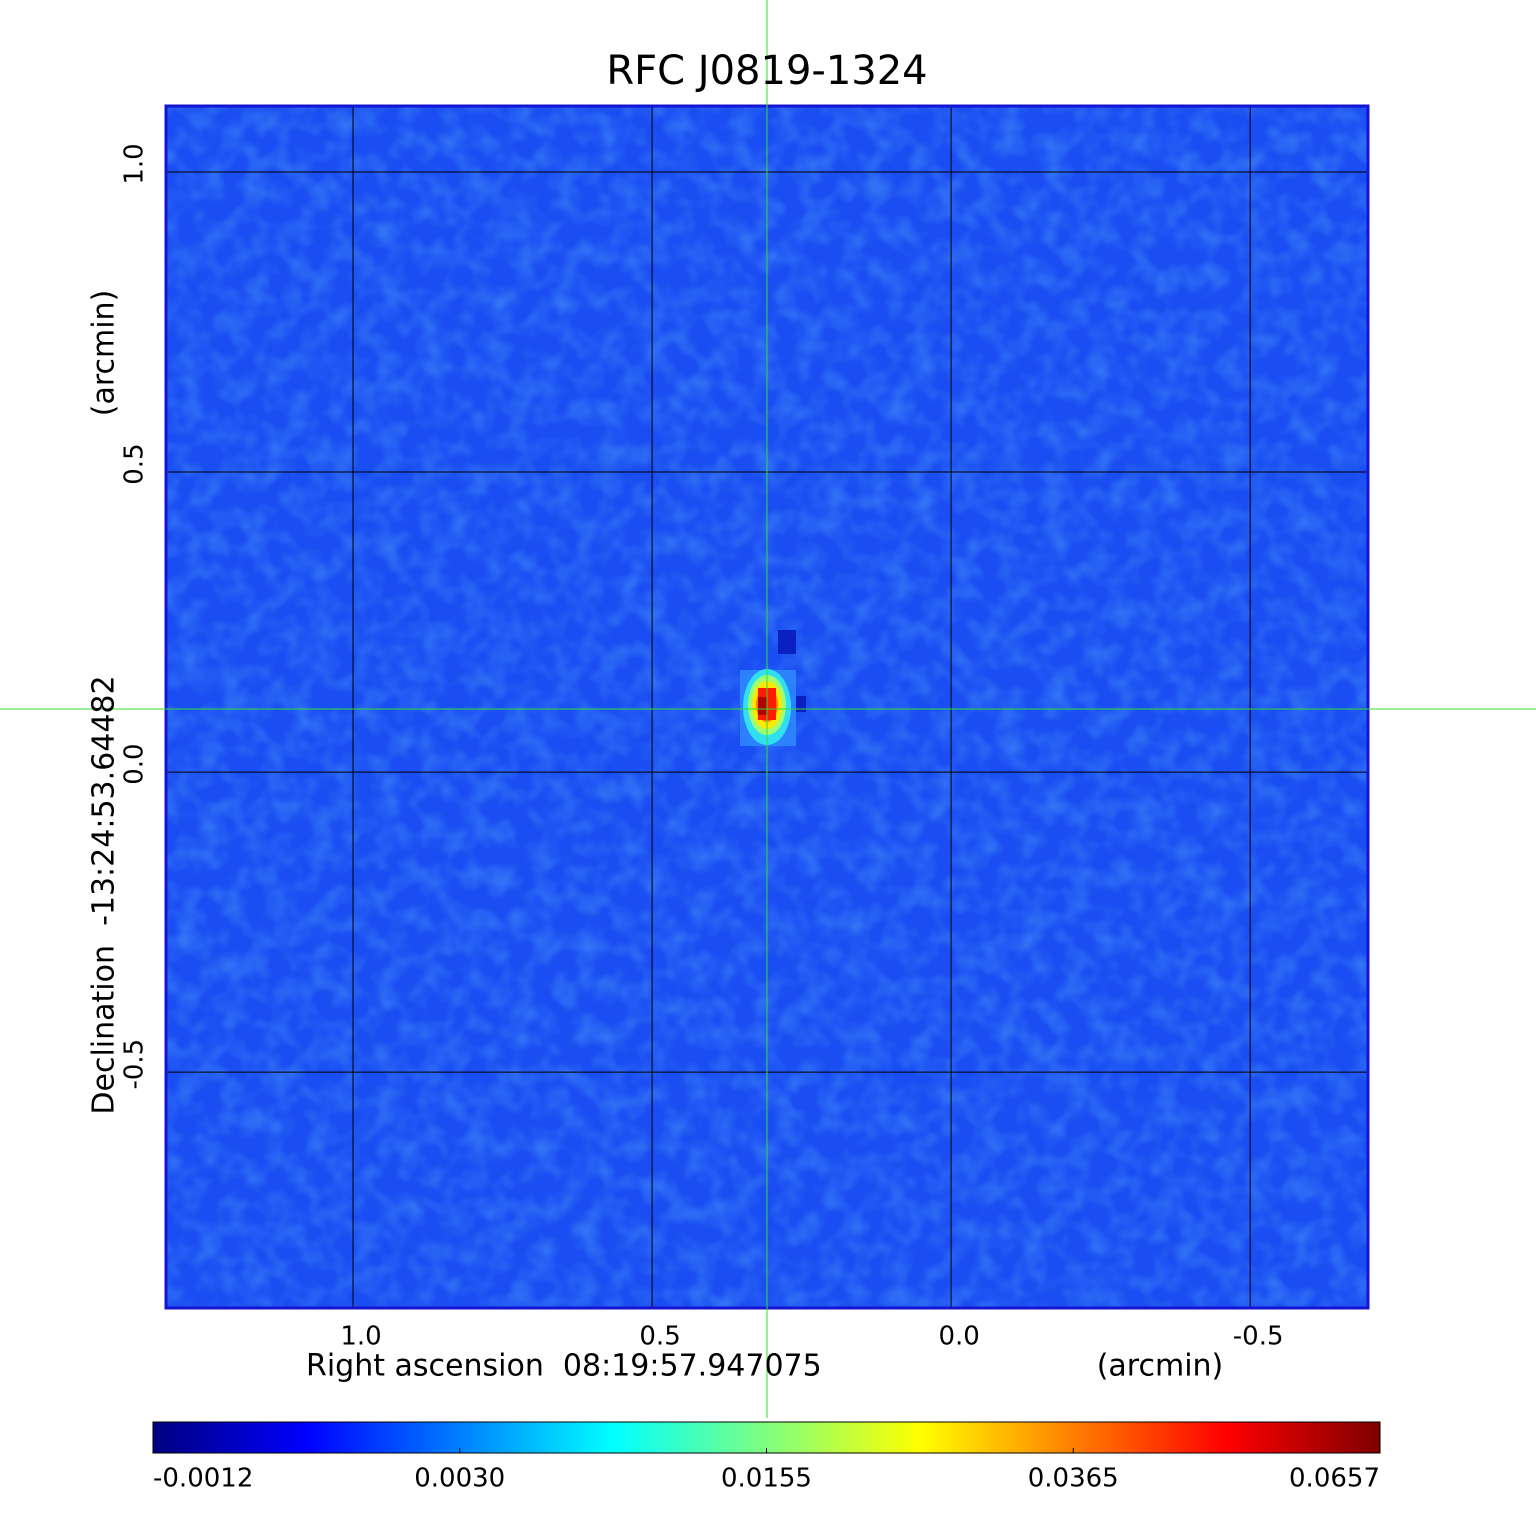 Image resolution: width=1536 pixels, height=1515 pixels. What do you see at coordinates (360, 1337) in the screenshot?
I see `x-tick-label: 1.0` at bounding box center [360, 1337].